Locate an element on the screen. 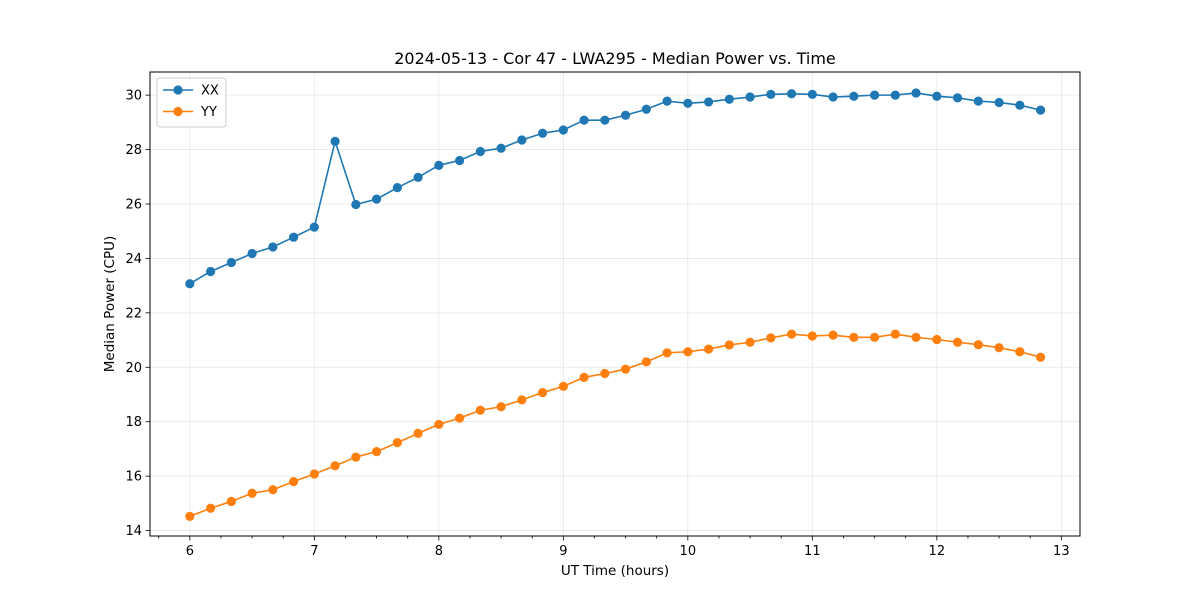 The height and width of the screenshot is (600, 1200). y-tick-label: 22 is located at coordinates (133, 313).